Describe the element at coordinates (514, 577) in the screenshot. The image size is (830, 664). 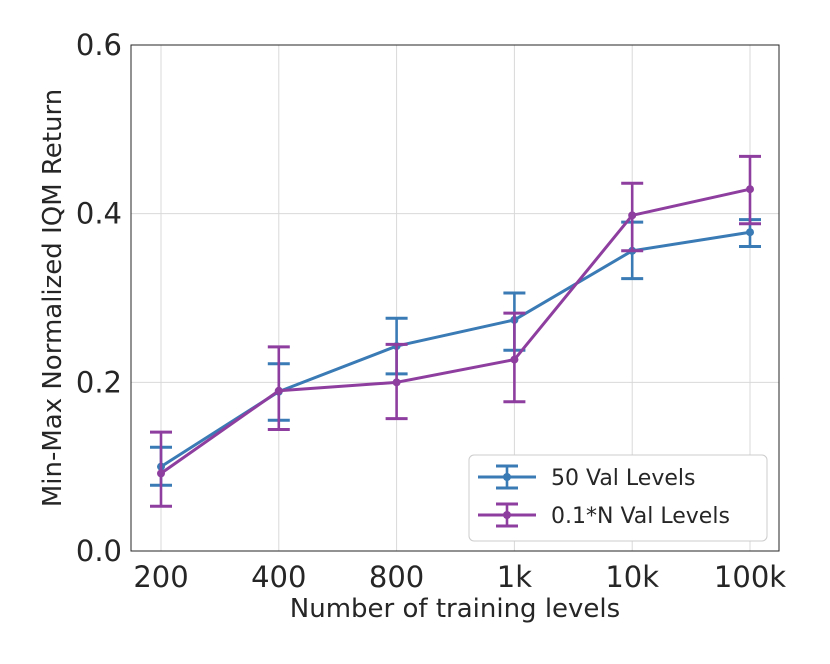
I see `x-tick-label: 1k` at that location.